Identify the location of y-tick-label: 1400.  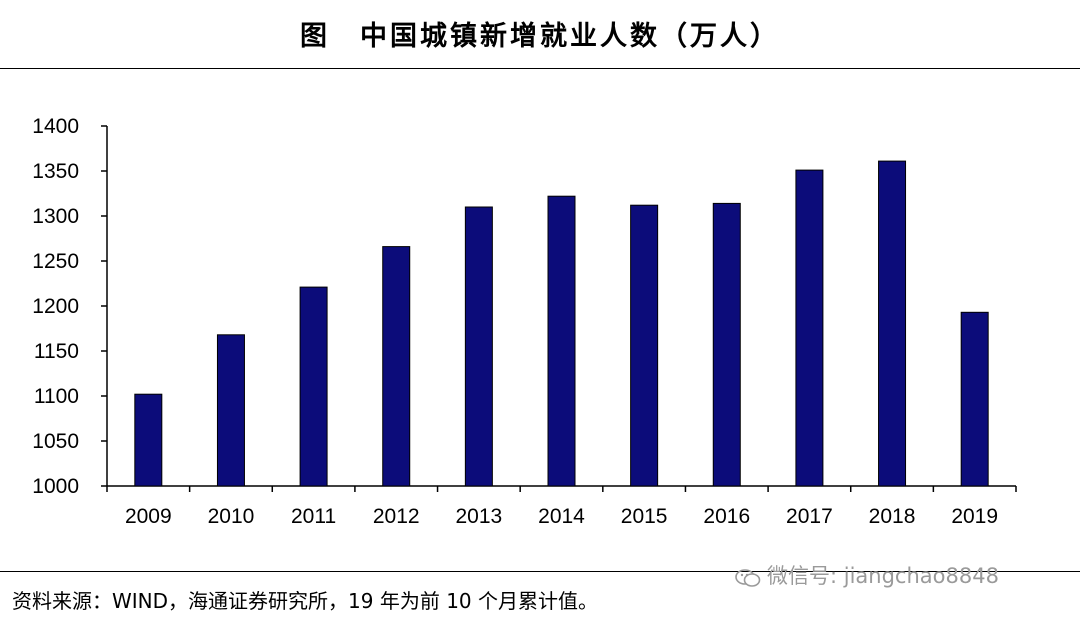
(55, 126).